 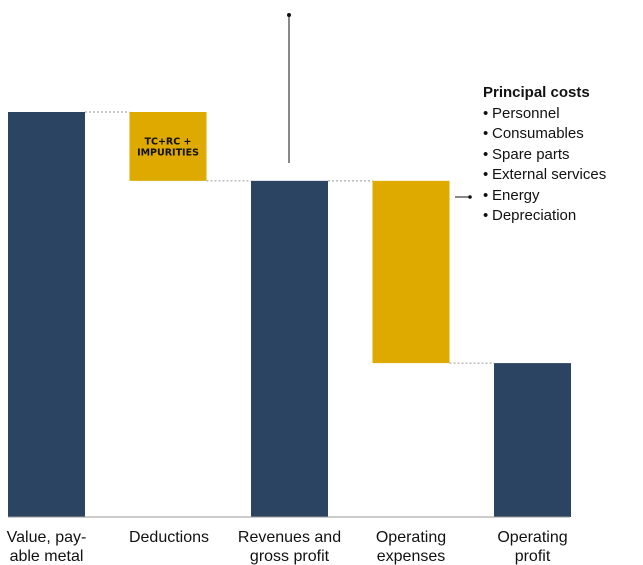 I want to click on principal-costs-item: • Depreciation, so click(x=541, y=216).